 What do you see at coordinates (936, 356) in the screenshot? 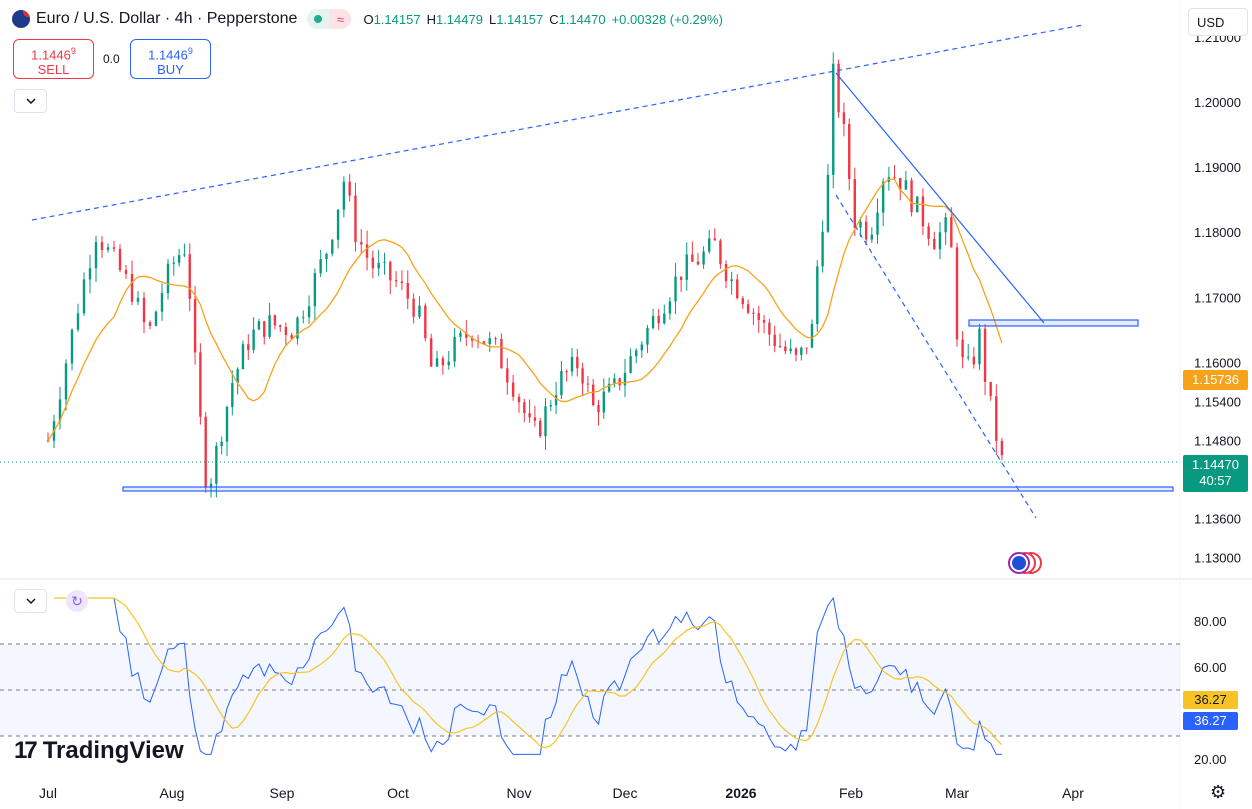
I see `lower-channel-line` at bounding box center [936, 356].